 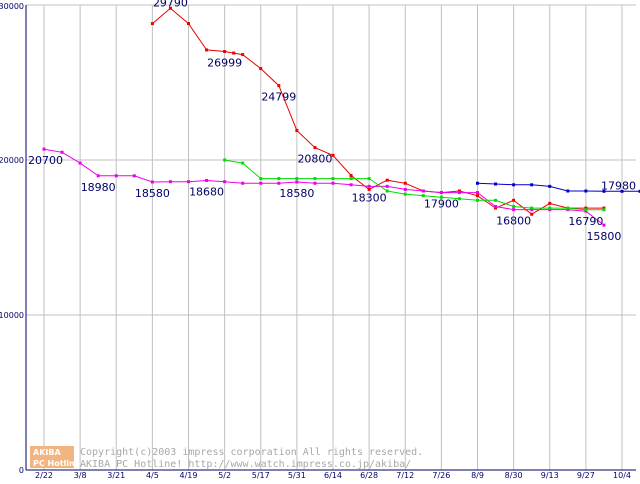 I want to click on x-tick-label-3: 4/5, so click(x=152, y=475).